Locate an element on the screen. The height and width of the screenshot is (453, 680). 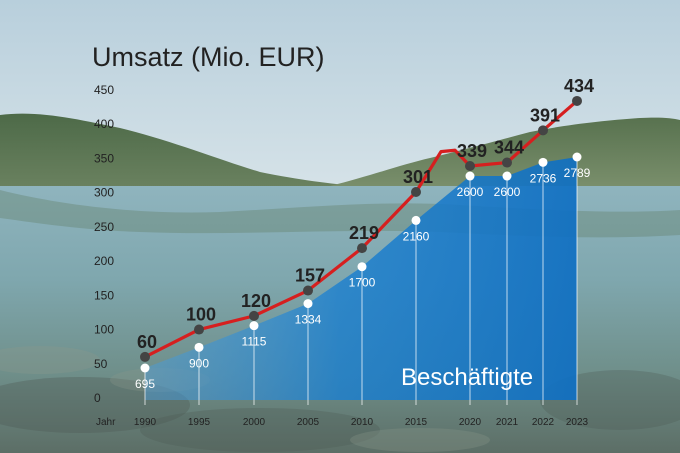
revenue-value-label: 100 is located at coordinates (201, 315).